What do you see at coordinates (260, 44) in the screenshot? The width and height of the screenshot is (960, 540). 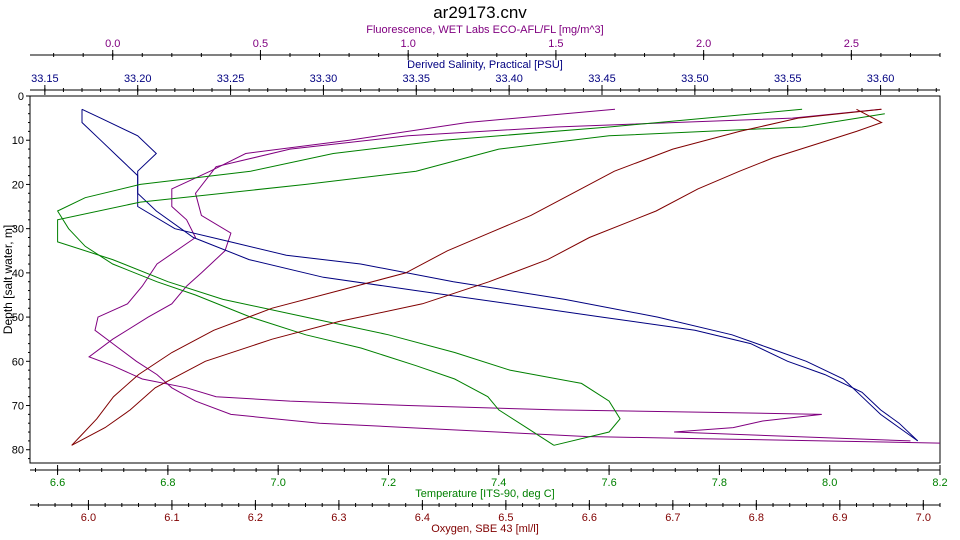 I see `fluorescence-tick-label: 0.5` at bounding box center [260, 44].